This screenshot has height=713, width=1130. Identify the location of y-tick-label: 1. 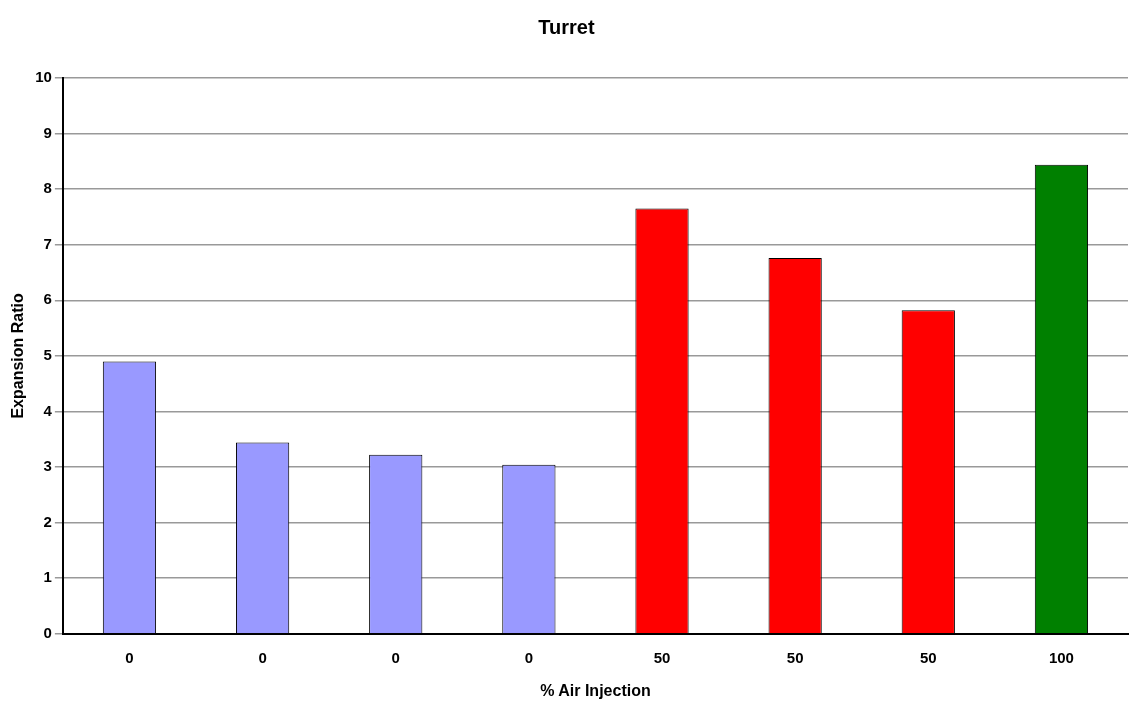
(47, 577).